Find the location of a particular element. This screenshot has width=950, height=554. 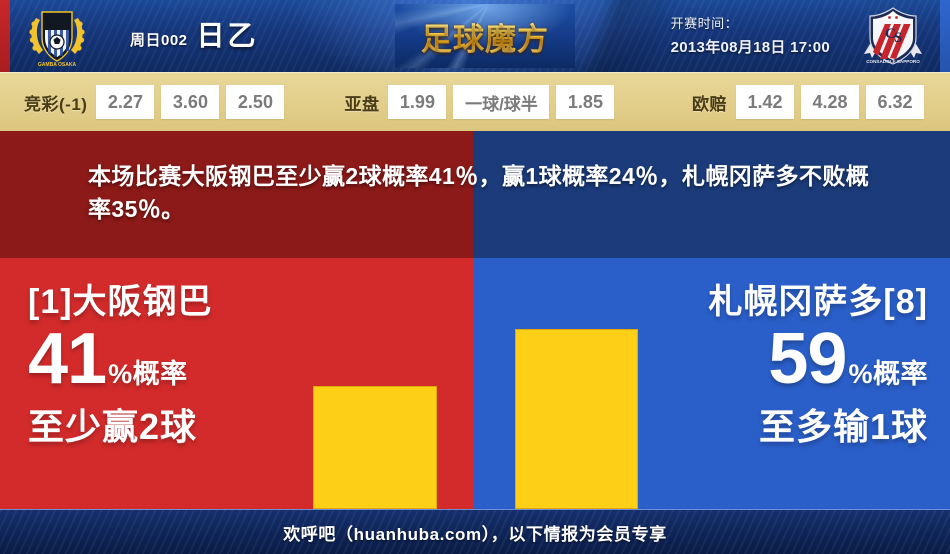

odds-cell: 1.85 is located at coordinates (585, 102).